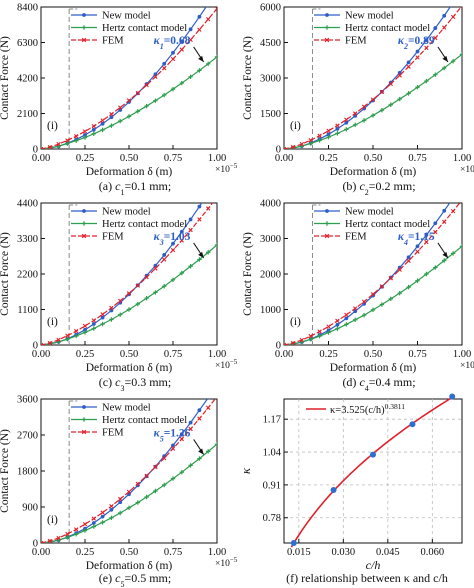  What do you see at coordinates (27, 204) in the screenshot?
I see `y-tick-label: 4400` at bounding box center [27, 204].